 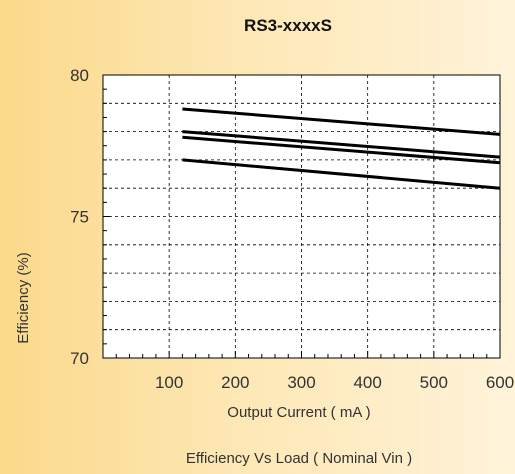 I want to click on x-tick-label: 400, so click(x=367, y=382).